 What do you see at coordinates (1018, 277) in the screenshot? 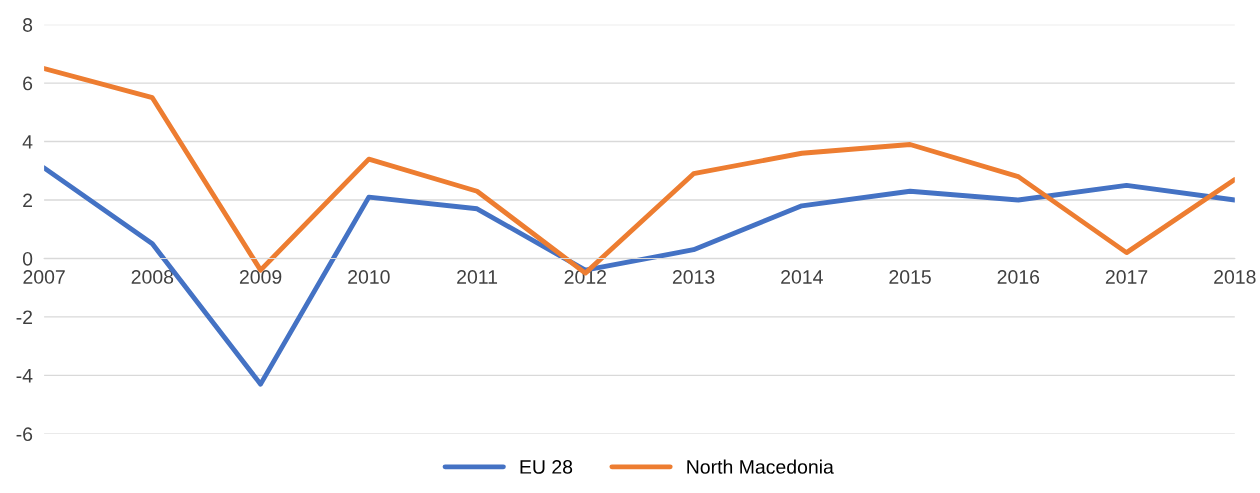
I see `x-tick-label: 2016` at bounding box center [1018, 277].